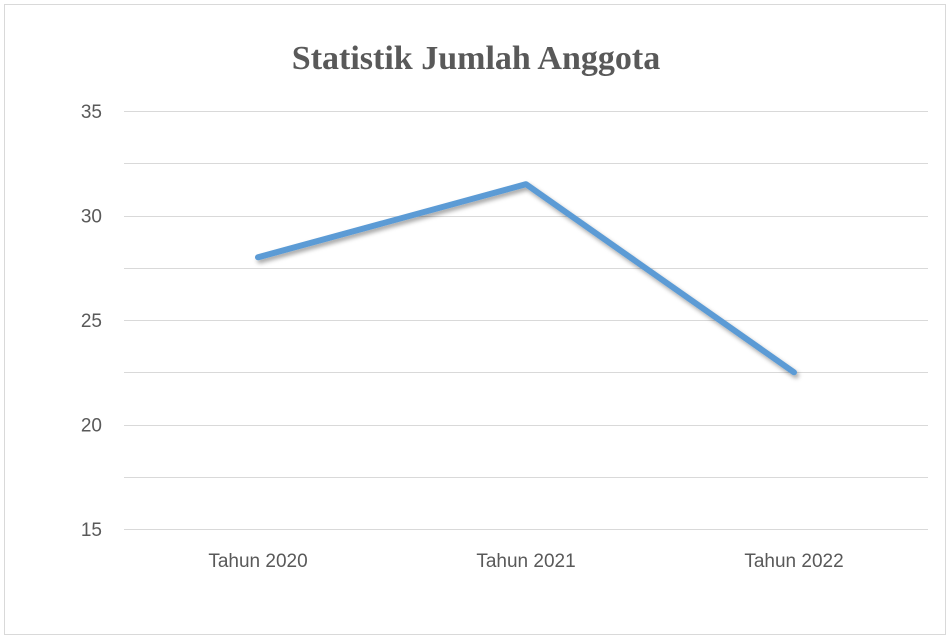 This screenshot has width=952, height=639. Describe the element at coordinates (257, 561) in the screenshot. I see `x-tick-label: Tahun 2020` at that location.